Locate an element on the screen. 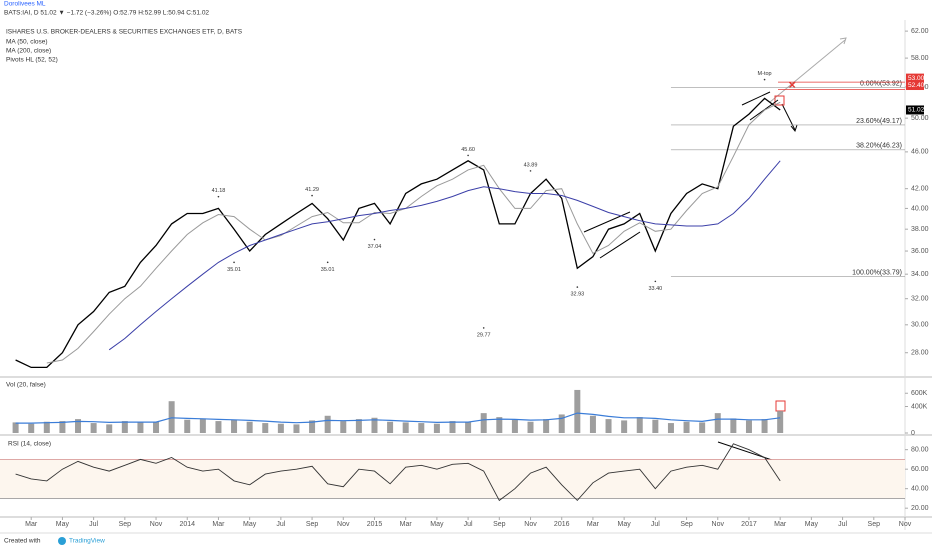  x-mark: ✕ is located at coordinates (792, 86).